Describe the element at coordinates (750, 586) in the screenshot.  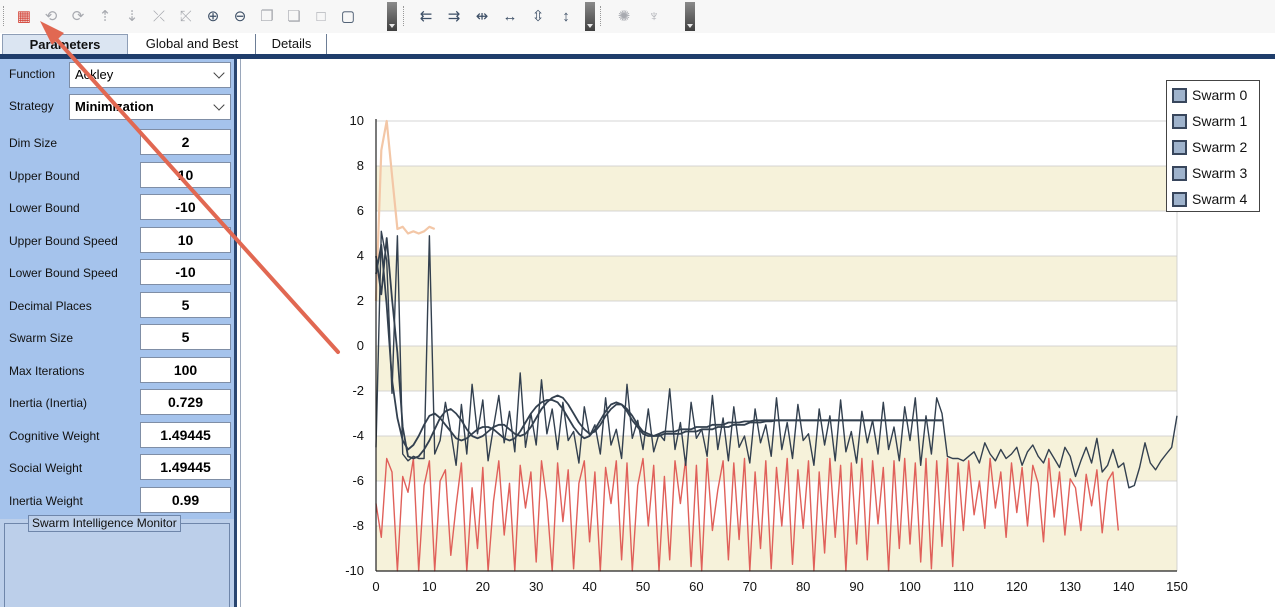
I see `chart-x-tick-label: 70` at that location.